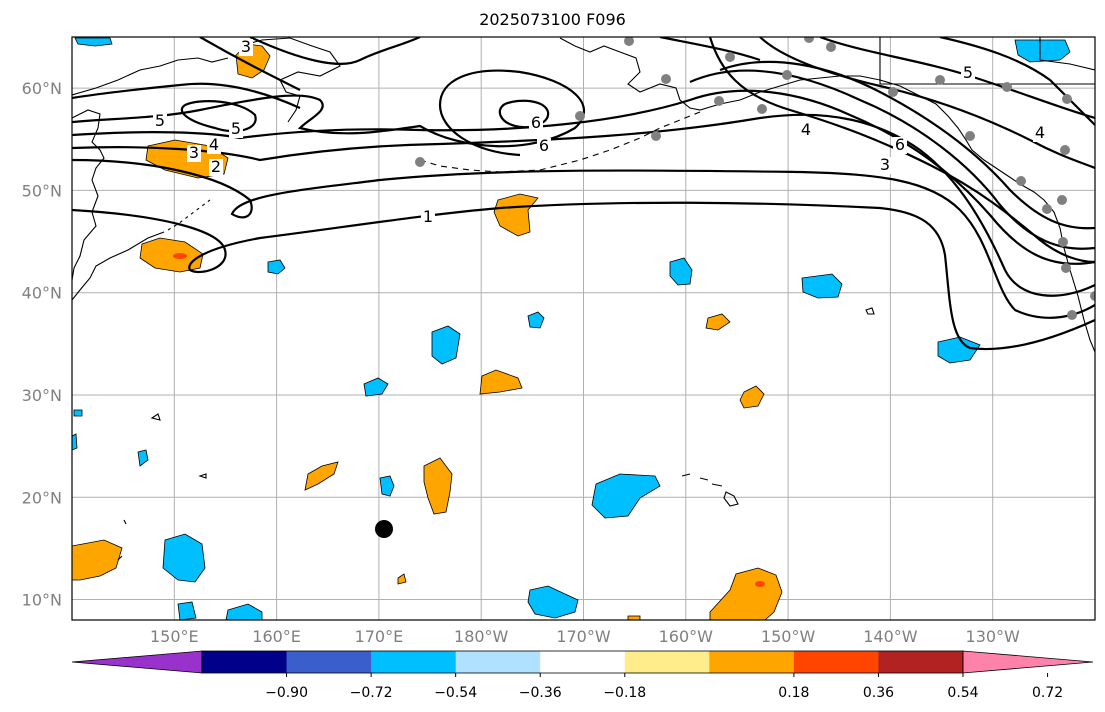 The width and height of the screenshot is (1105, 712). What do you see at coordinates (890, 636) in the screenshot?
I see `longitude-label: 140°W` at bounding box center [890, 636].